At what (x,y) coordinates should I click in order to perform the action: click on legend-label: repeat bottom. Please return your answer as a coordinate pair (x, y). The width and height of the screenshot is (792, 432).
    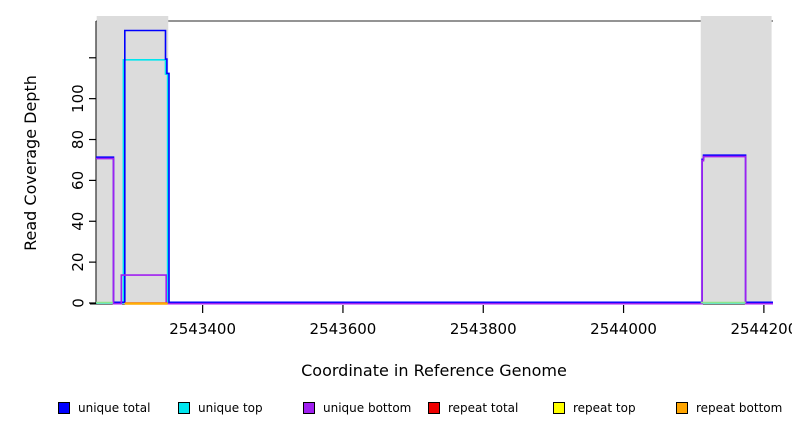
    Looking at the image, I should click on (739, 408).